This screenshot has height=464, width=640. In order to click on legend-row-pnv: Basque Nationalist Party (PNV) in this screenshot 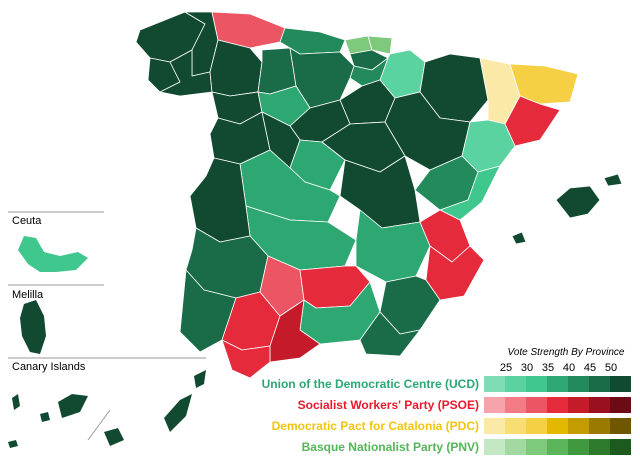, I will do `click(318, 448)`.